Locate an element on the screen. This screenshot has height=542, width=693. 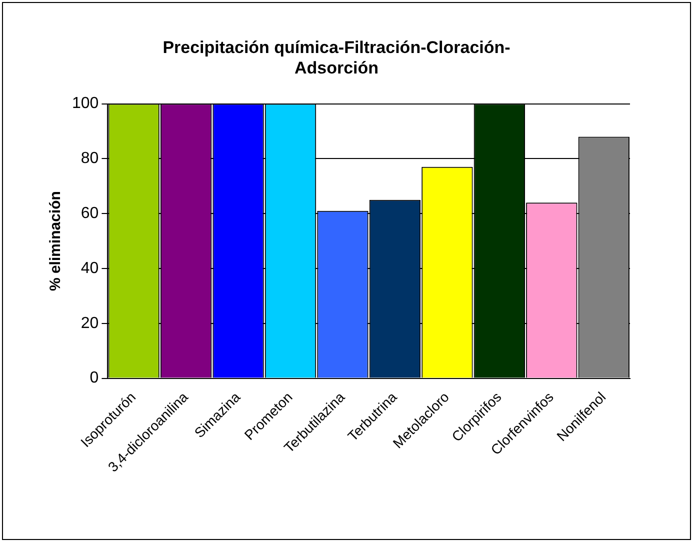
text: Precipitación química-Filtración-Cloración- is located at coordinates (336, 47).